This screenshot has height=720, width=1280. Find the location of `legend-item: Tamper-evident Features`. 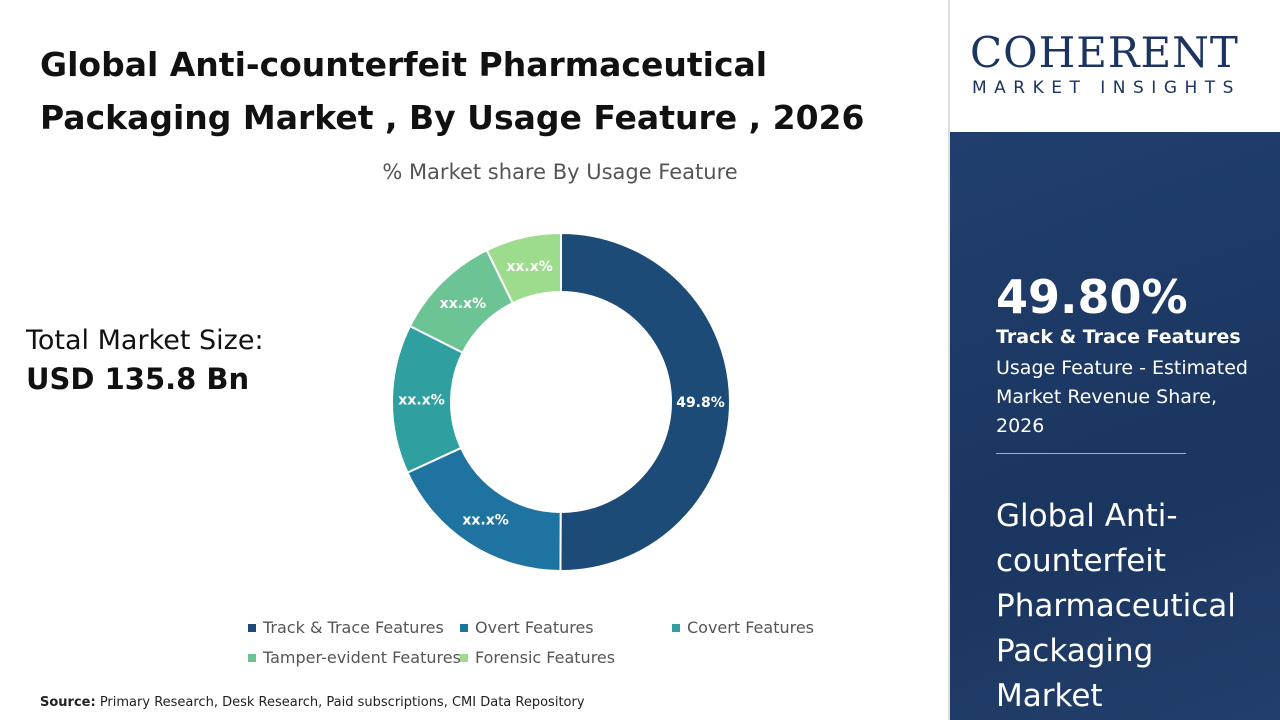

legend-item: Tamper-evident Features is located at coordinates (354, 657).